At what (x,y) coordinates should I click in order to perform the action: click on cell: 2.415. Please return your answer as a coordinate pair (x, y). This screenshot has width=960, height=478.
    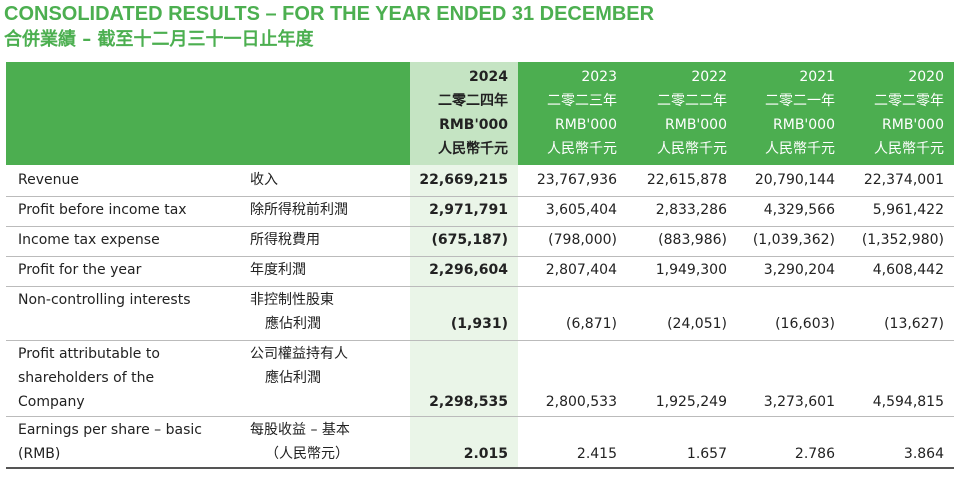
    Looking at the image, I should click on (596, 454).